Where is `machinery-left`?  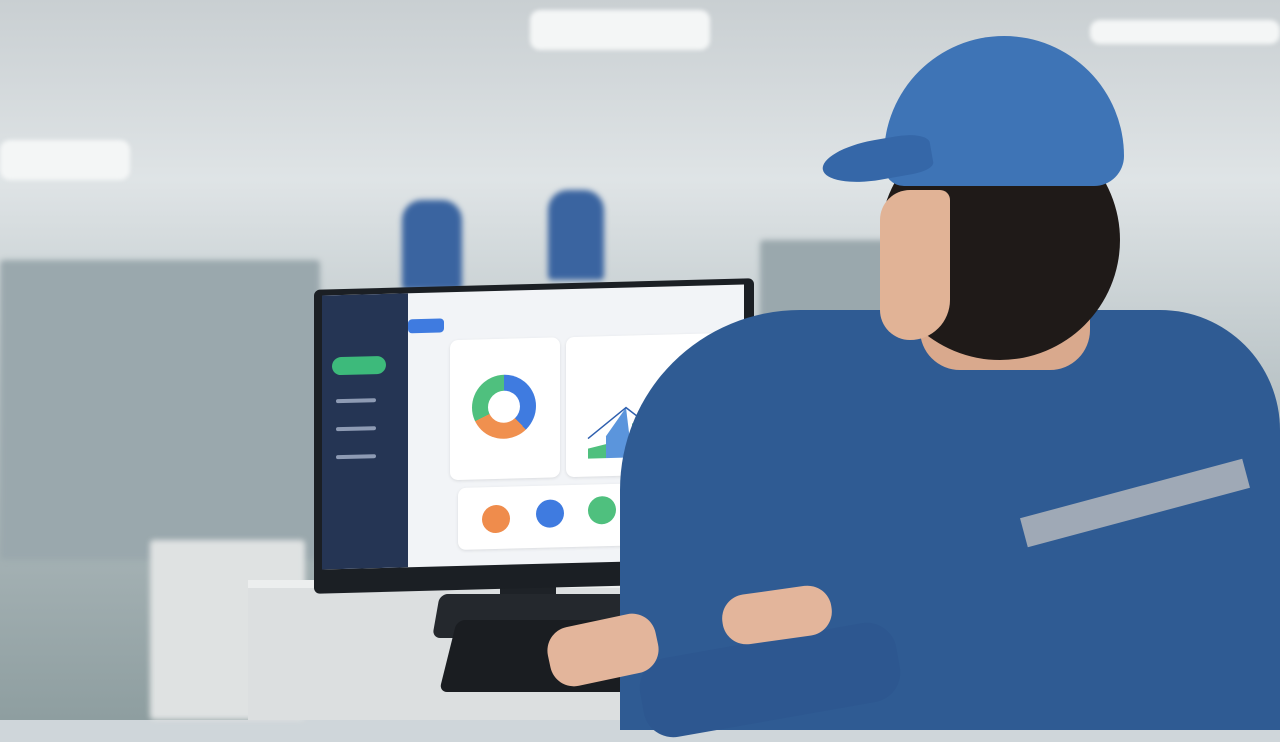 machinery-left is located at coordinates (160, 410).